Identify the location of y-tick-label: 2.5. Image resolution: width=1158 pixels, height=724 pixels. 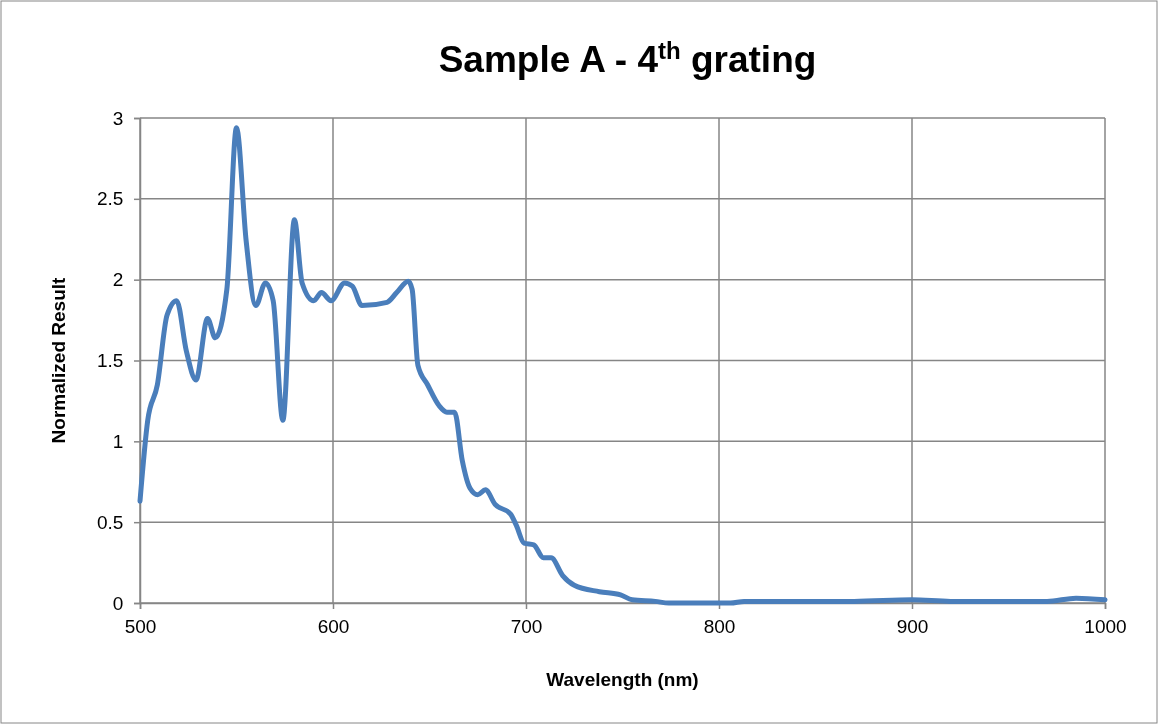
(110, 199).